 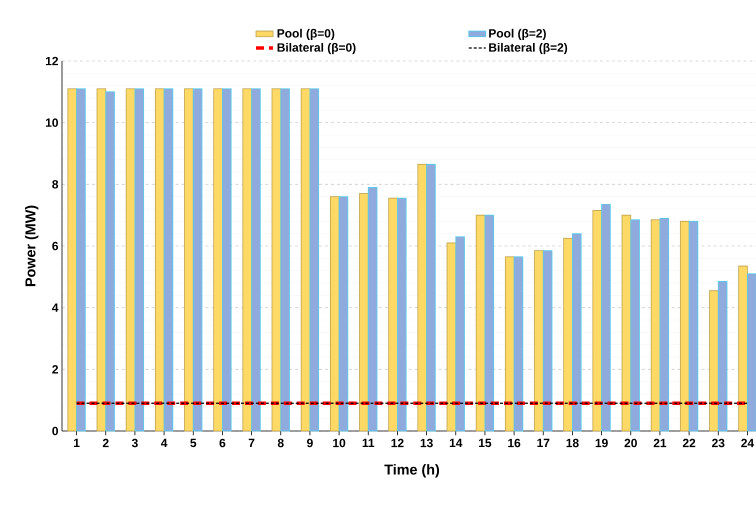 What do you see at coordinates (105, 443) in the screenshot?
I see `x-tick-label: 2` at bounding box center [105, 443].